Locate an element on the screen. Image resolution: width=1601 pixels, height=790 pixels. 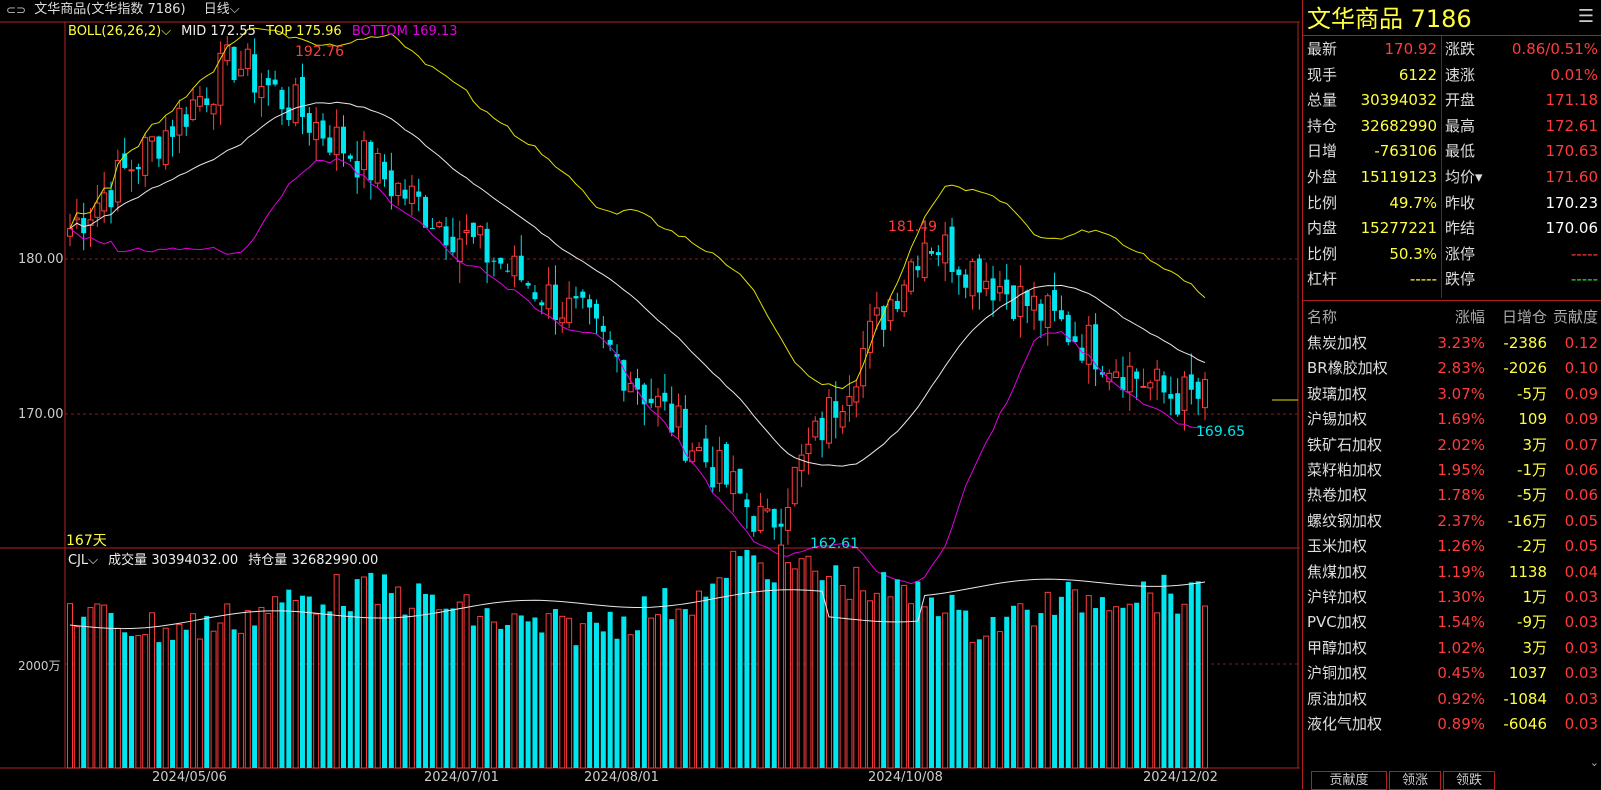
contrib-row: 菜籽粕加权 1.95% -1万 0.06 is located at coordinates (1452, 470).